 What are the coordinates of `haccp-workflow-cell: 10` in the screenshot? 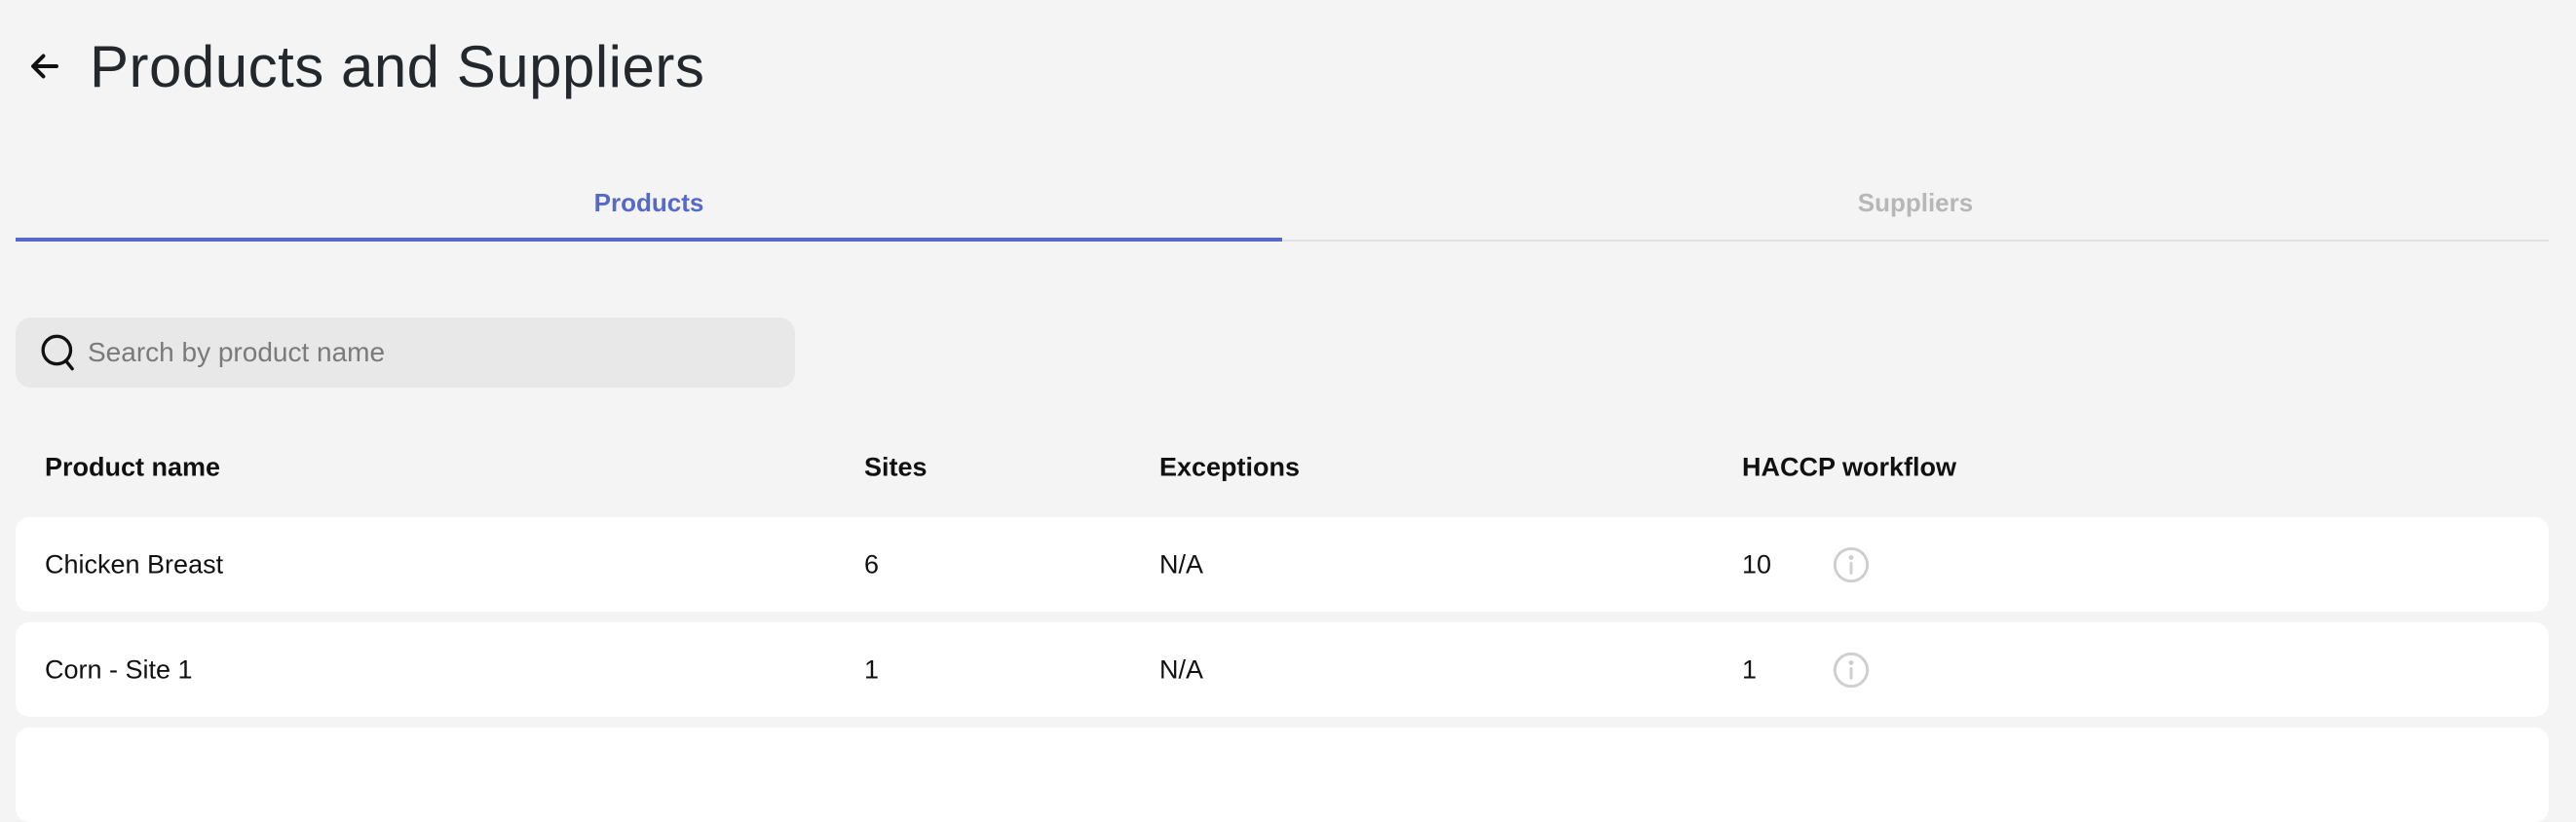 It's located at (1757, 564).